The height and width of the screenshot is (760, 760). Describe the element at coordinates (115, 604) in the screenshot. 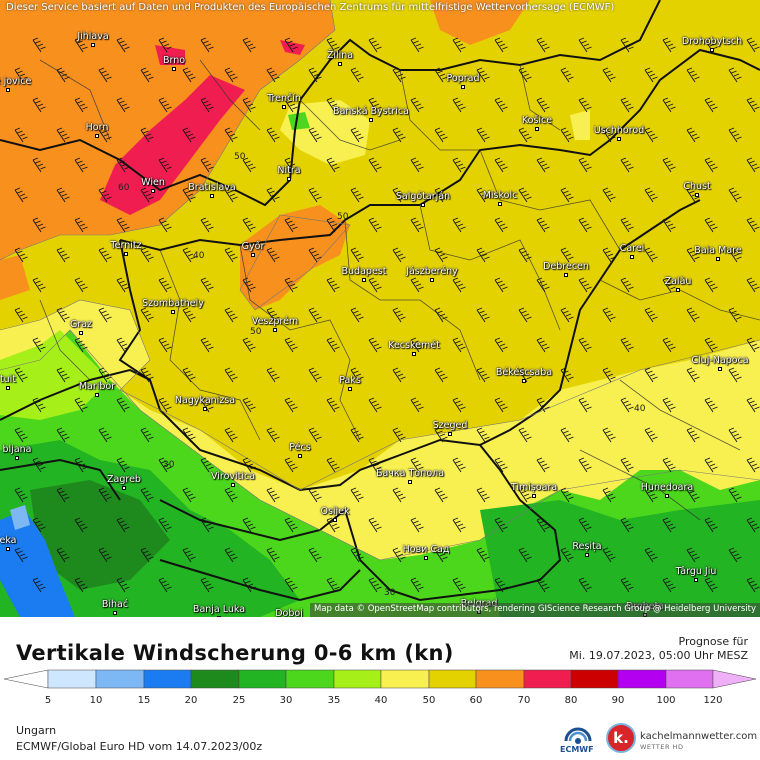

I see `city-label: Bihać` at that location.